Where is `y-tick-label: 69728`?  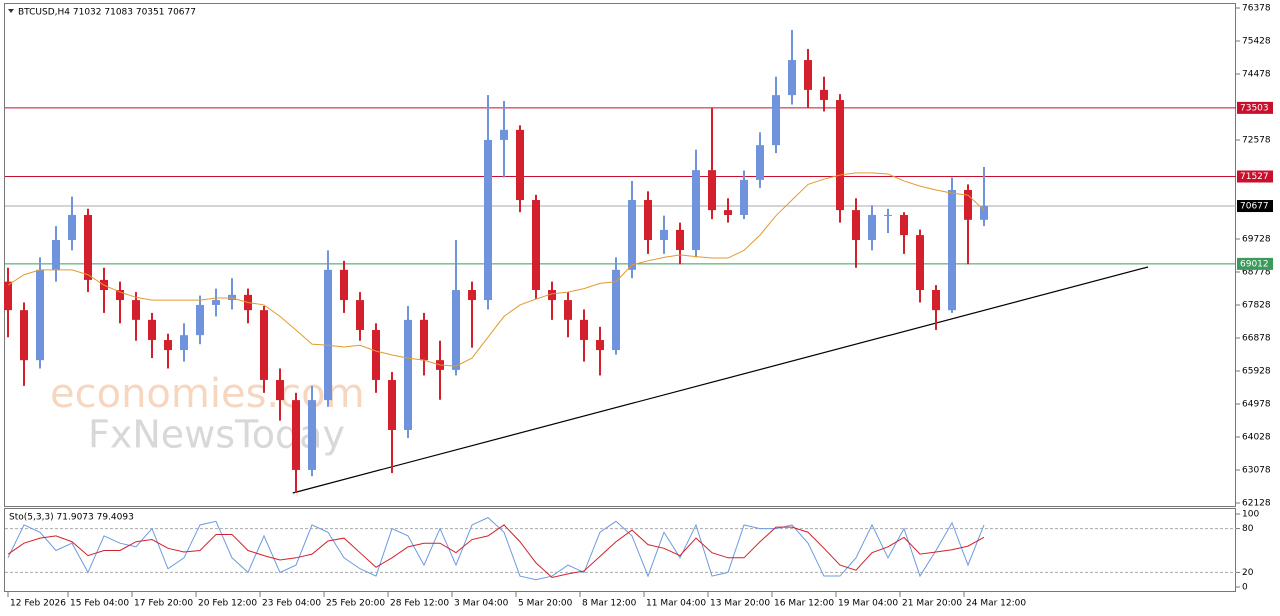
y-tick-label: 69728 is located at coordinates (1256, 240).